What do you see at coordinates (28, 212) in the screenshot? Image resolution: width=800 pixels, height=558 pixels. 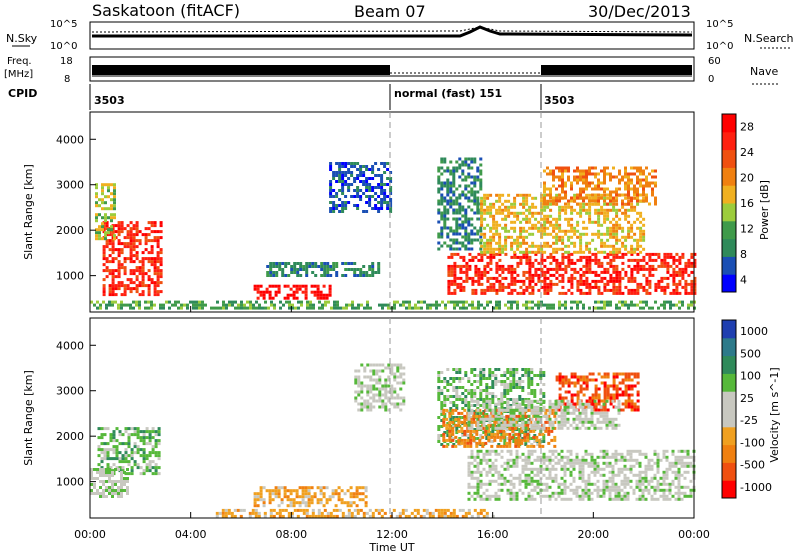 I see `power-ylabel: Slant Range [km]` at bounding box center [28, 212].